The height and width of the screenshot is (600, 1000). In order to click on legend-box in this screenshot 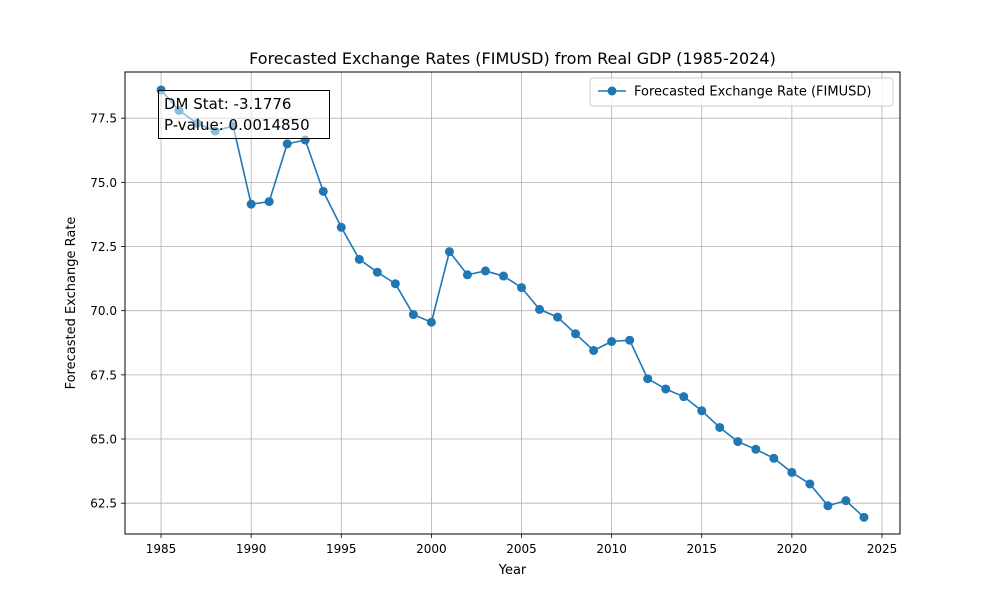, I will do `click(741, 92)`.